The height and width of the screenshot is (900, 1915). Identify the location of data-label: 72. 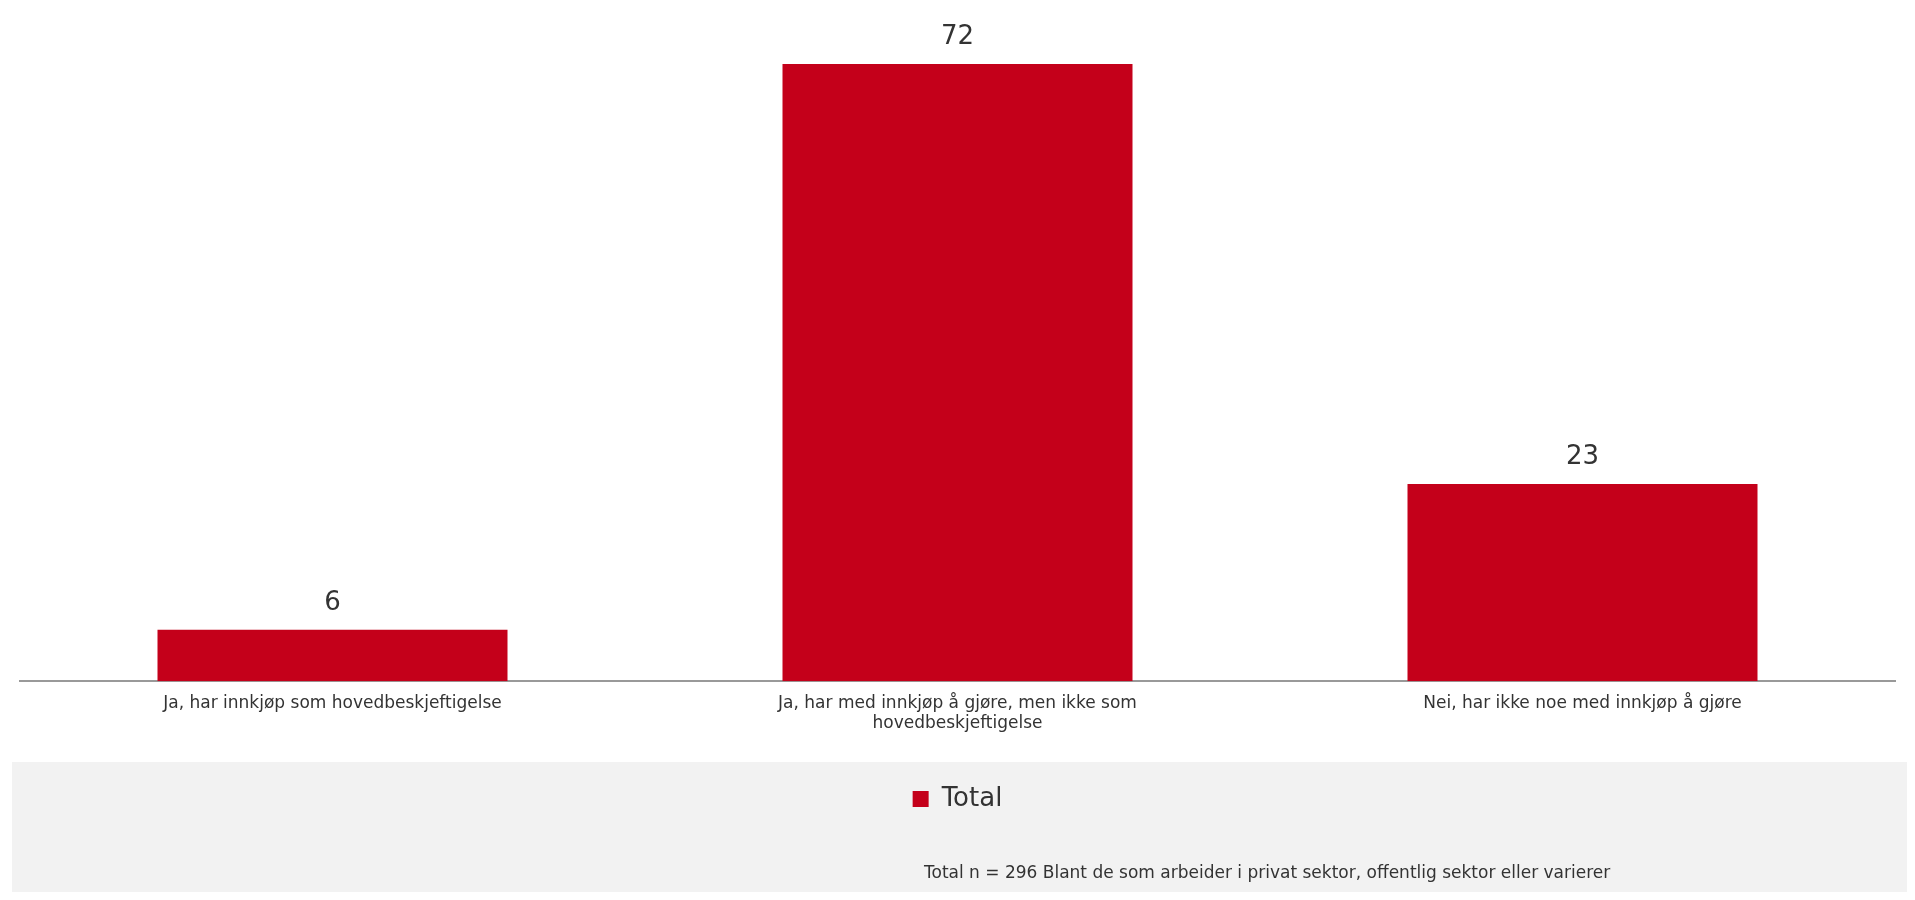
(957, 34).